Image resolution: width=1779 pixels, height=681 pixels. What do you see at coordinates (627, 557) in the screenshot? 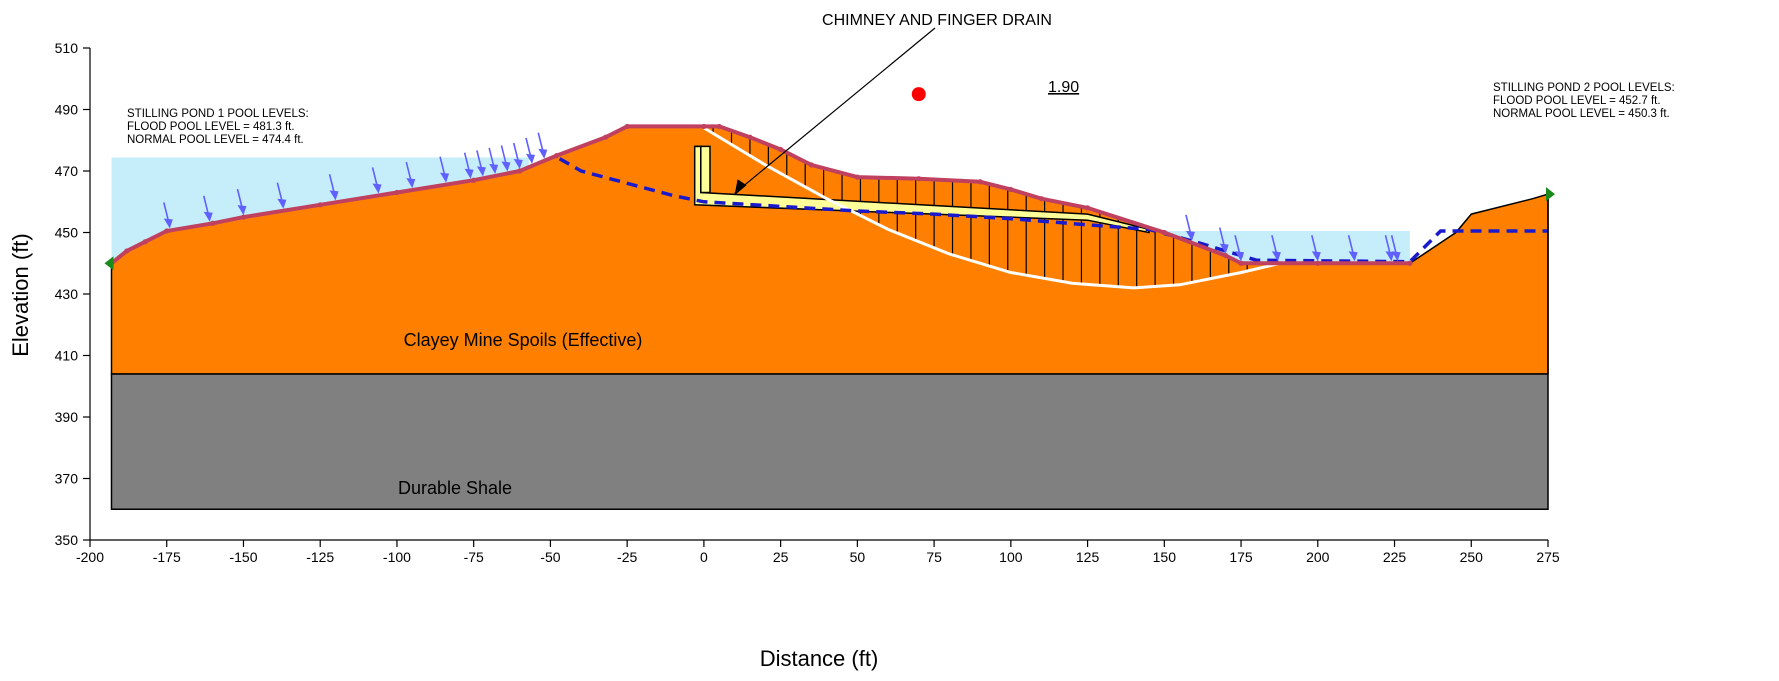
I see `x-tick-label: -25` at bounding box center [627, 557].